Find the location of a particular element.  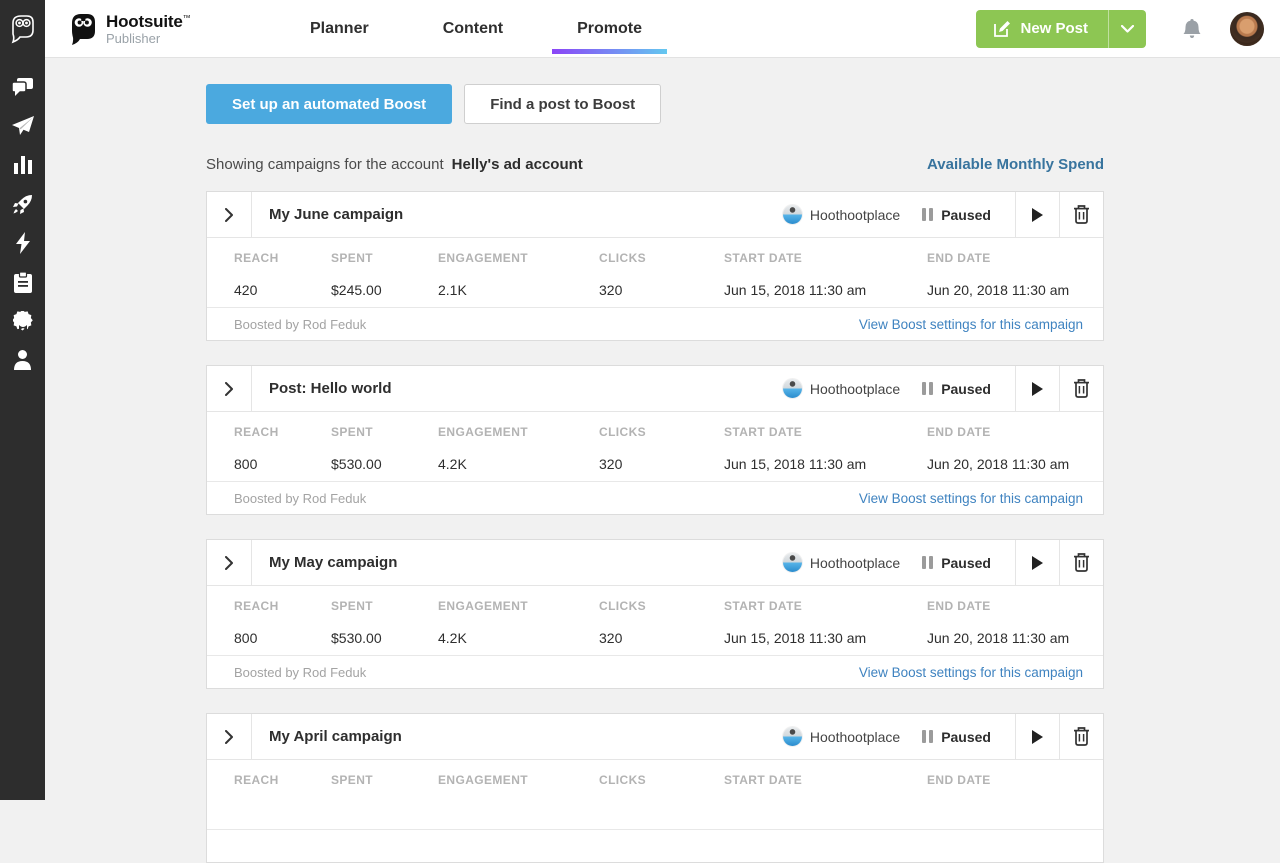

conversations-icon is located at coordinates (23, 87).